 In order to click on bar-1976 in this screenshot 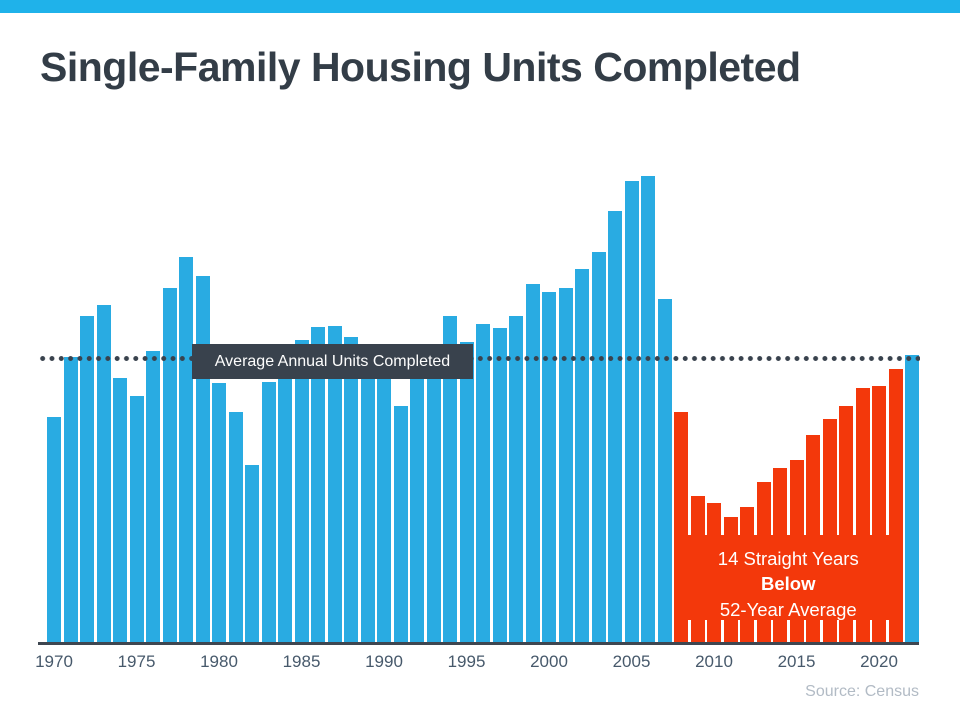, I will do `click(153, 497)`.